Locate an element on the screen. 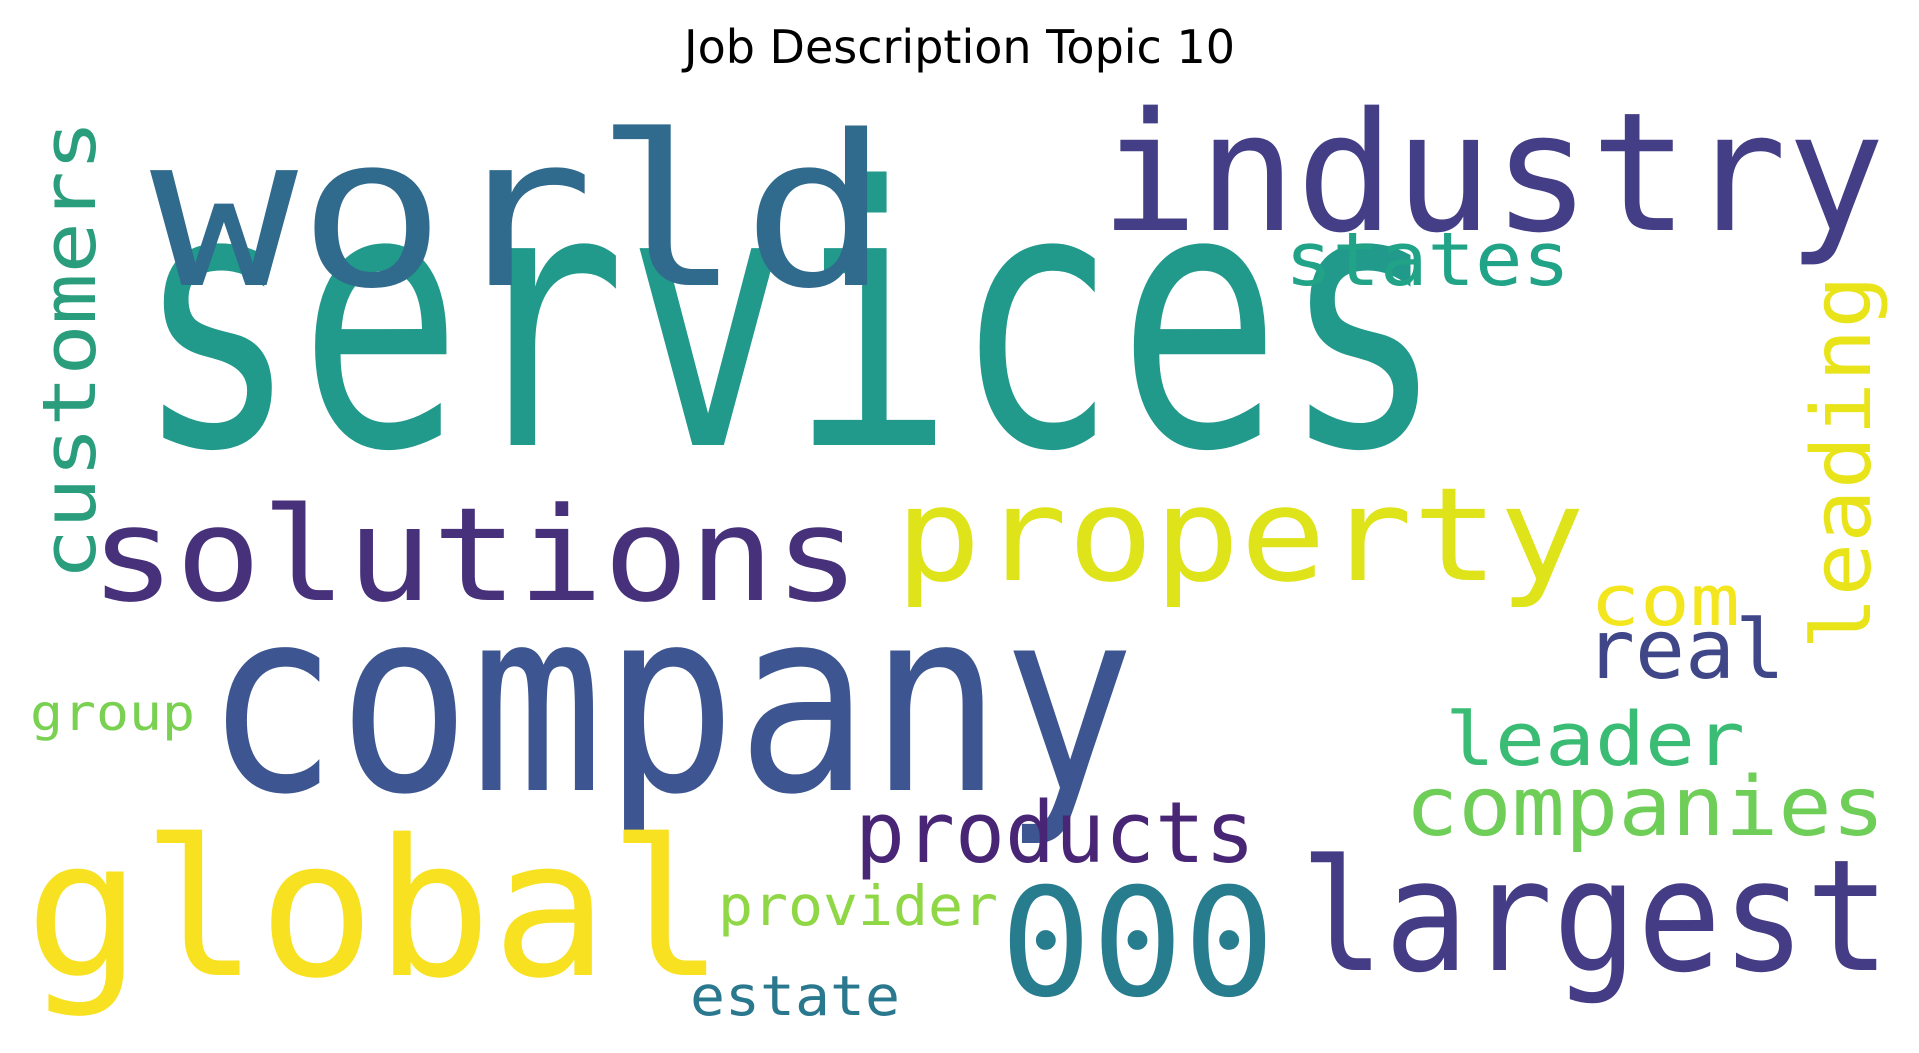  word-industry: industry is located at coordinates (1492, 173).